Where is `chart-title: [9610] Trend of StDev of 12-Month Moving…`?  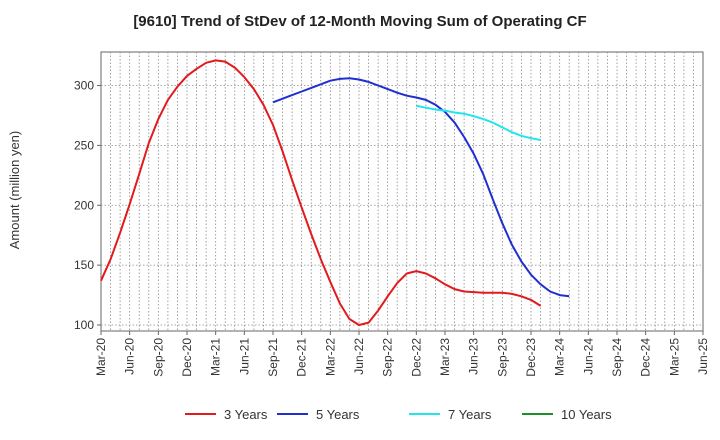 chart-title: [9610] Trend of StDev of 12-Month Moving… is located at coordinates (359, 21).